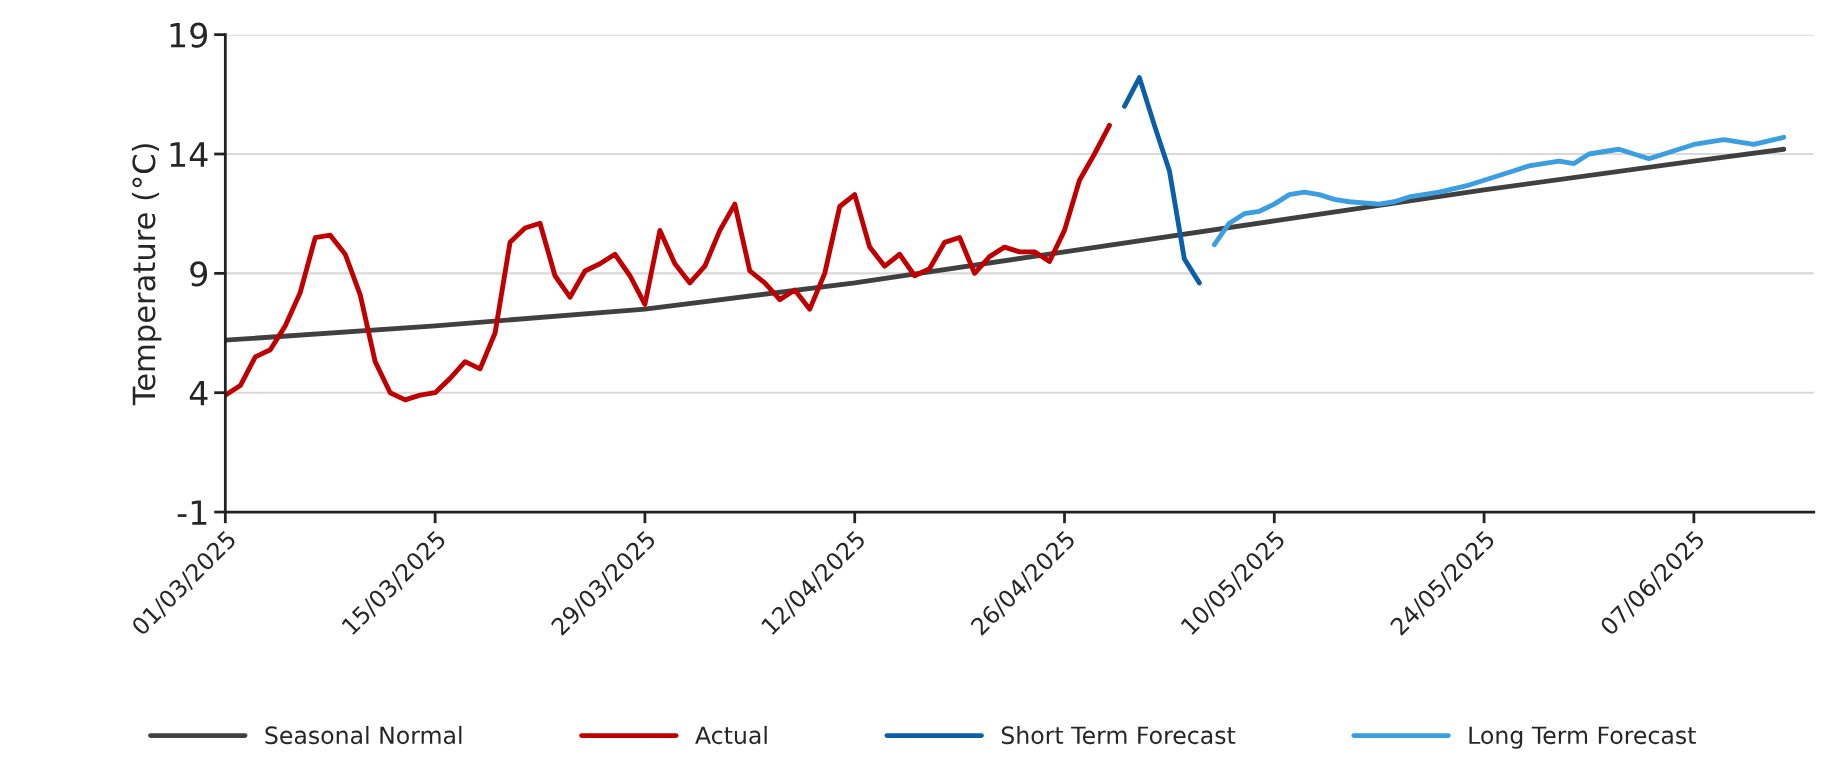 This screenshot has height=770, width=1847. I want to click on legend-label: Short Term Forecast, so click(1118, 735).